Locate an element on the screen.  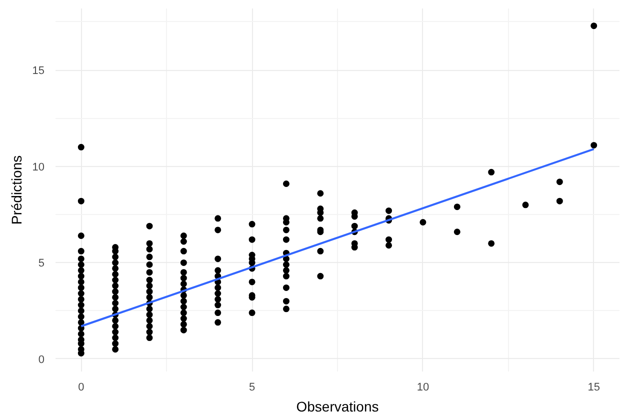
y-tick-label: 10 is located at coordinates (38, 167).